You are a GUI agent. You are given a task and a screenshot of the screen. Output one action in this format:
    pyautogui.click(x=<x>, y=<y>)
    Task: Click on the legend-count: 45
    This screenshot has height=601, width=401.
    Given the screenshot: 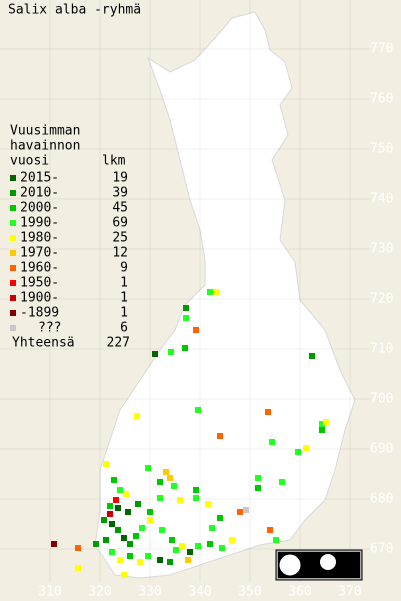 What is the action you would take?
    pyautogui.click(x=120, y=208)
    